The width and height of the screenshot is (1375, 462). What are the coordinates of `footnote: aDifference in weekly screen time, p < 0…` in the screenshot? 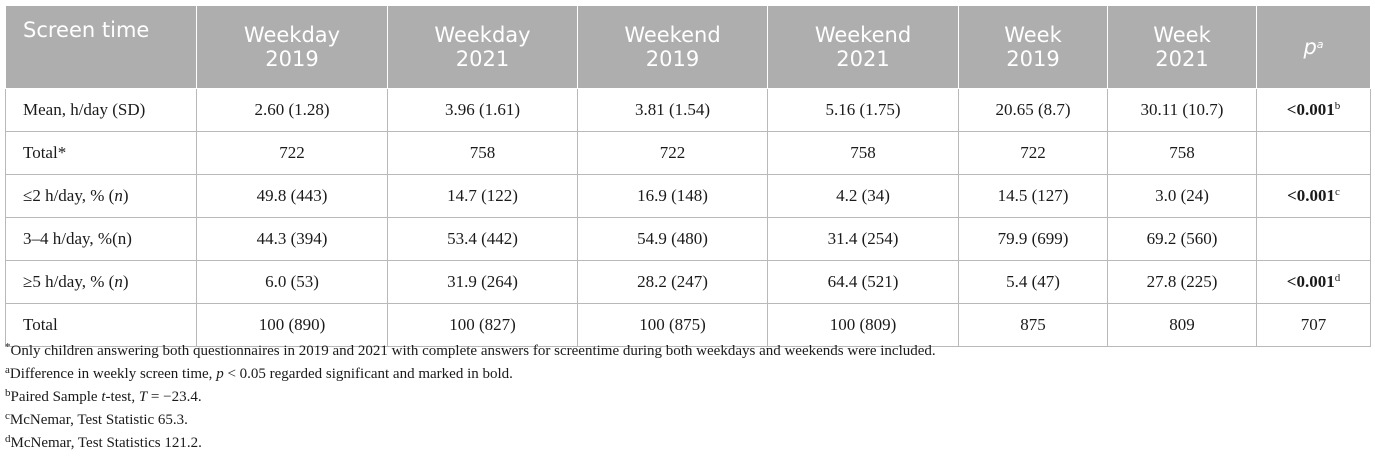 It's located at (470, 374).